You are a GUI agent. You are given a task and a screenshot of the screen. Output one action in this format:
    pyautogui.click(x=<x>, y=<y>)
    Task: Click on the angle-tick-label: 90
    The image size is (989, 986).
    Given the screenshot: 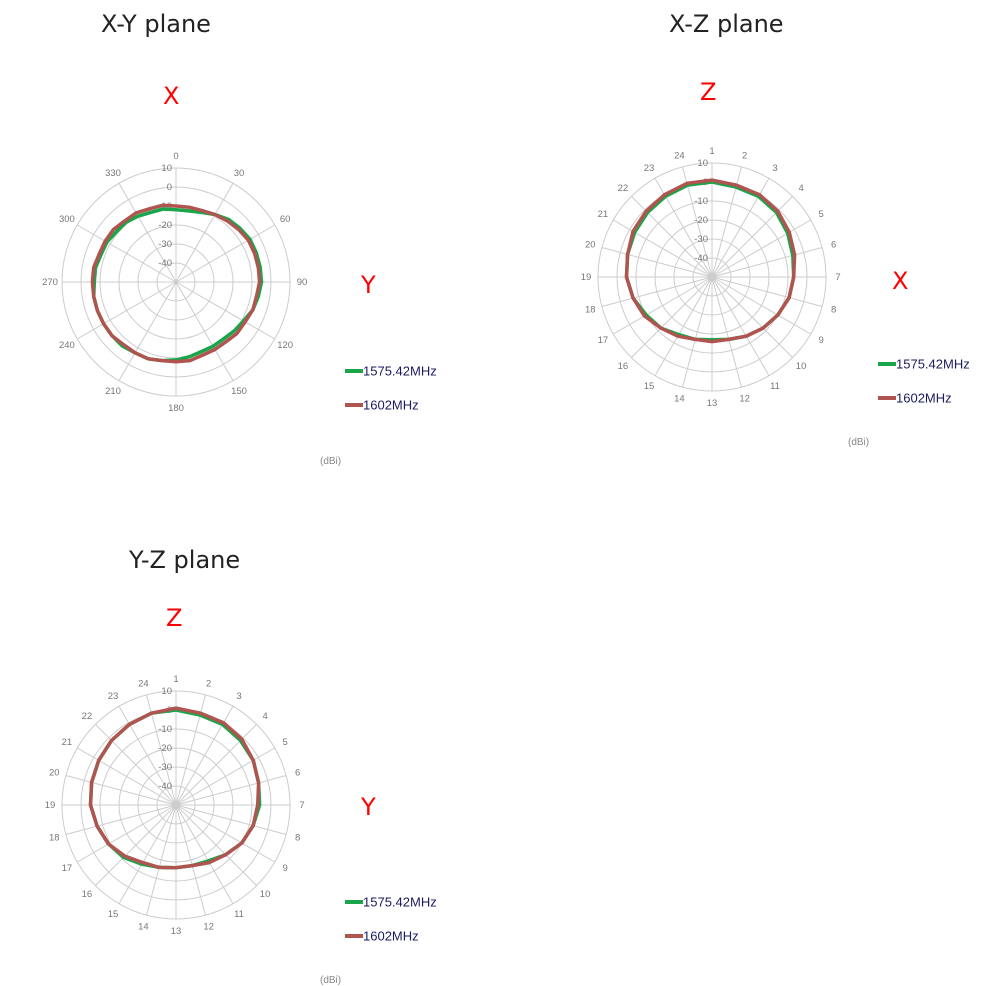 What is the action you would take?
    pyautogui.click(x=302, y=282)
    